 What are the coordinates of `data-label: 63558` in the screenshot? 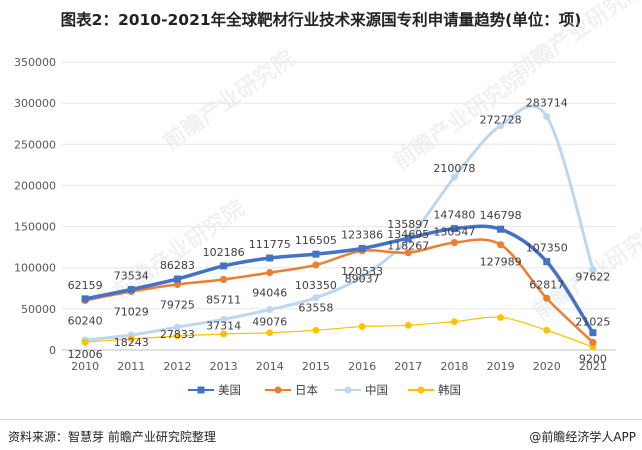 It's located at (315, 308).